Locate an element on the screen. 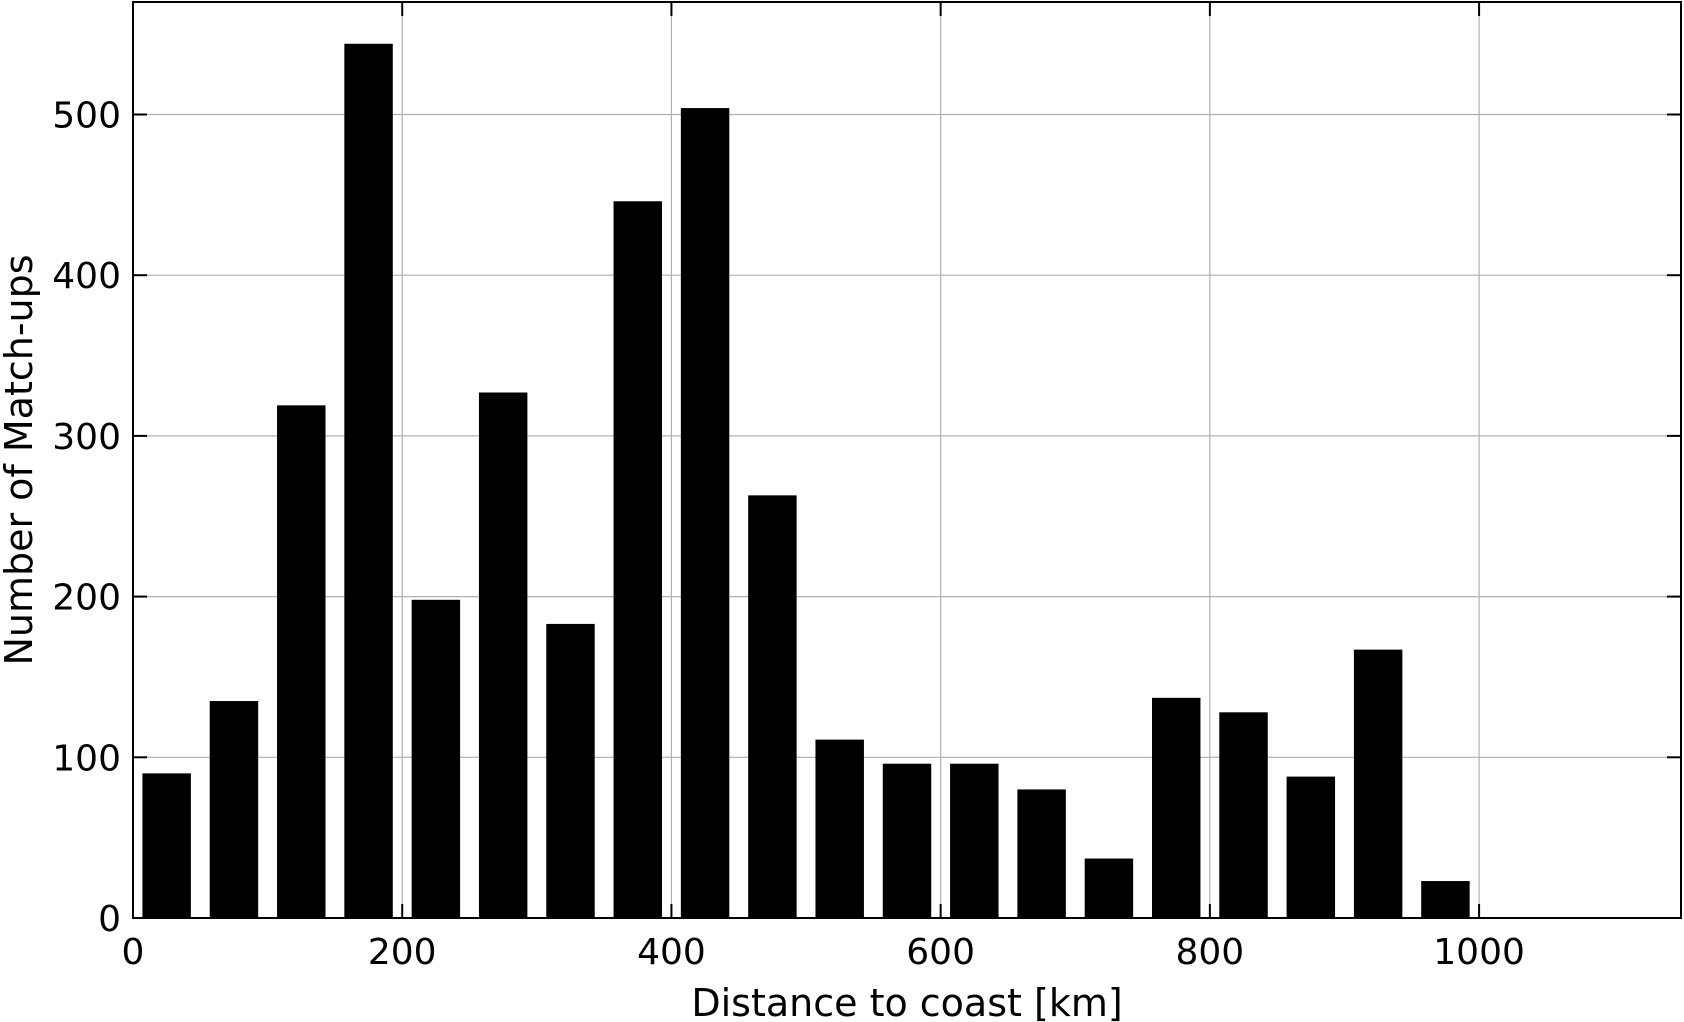 The width and height of the screenshot is (1684, 1022). x-tick-label: 200 is located at coordinates (402, 952).